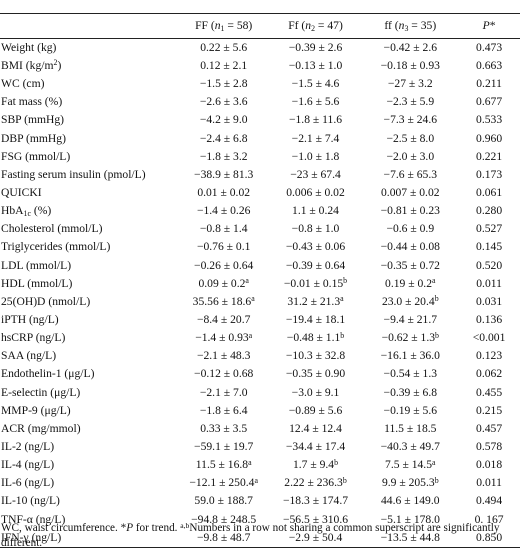  Describe the element at coordinates (37, 283) in the screenshot. I see `cell-variable: HDL (mmol/L)` at that location.